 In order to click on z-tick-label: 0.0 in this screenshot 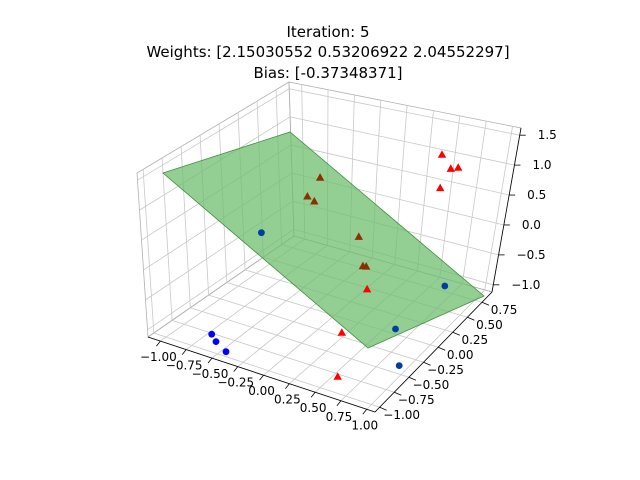, I will do `click(531, 225)`.